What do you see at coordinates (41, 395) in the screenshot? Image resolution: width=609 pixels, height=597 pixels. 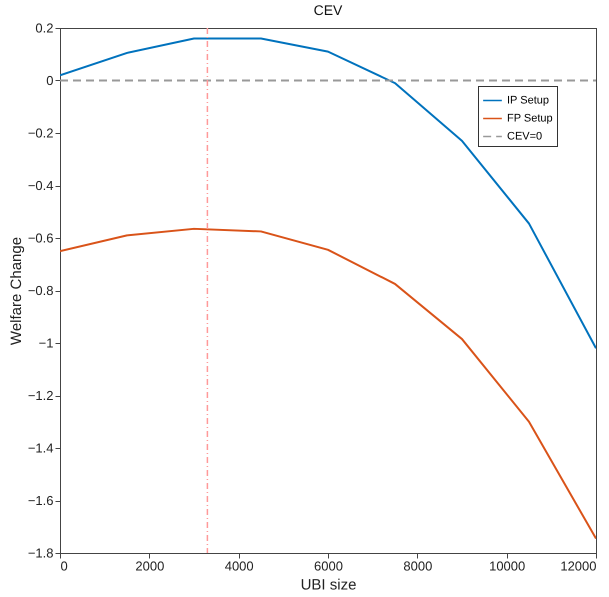 I see `y-tick-label: −1.2` at bounding box center [41, 395].